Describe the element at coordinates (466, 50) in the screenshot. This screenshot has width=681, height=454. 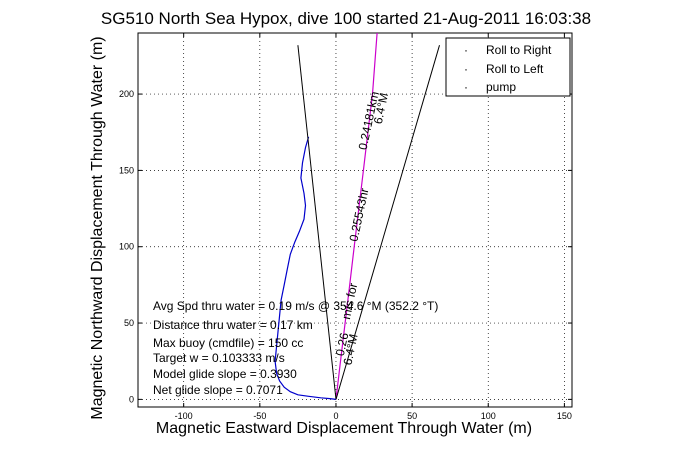
I see `legend-marker-roll-right: ·` at that location.